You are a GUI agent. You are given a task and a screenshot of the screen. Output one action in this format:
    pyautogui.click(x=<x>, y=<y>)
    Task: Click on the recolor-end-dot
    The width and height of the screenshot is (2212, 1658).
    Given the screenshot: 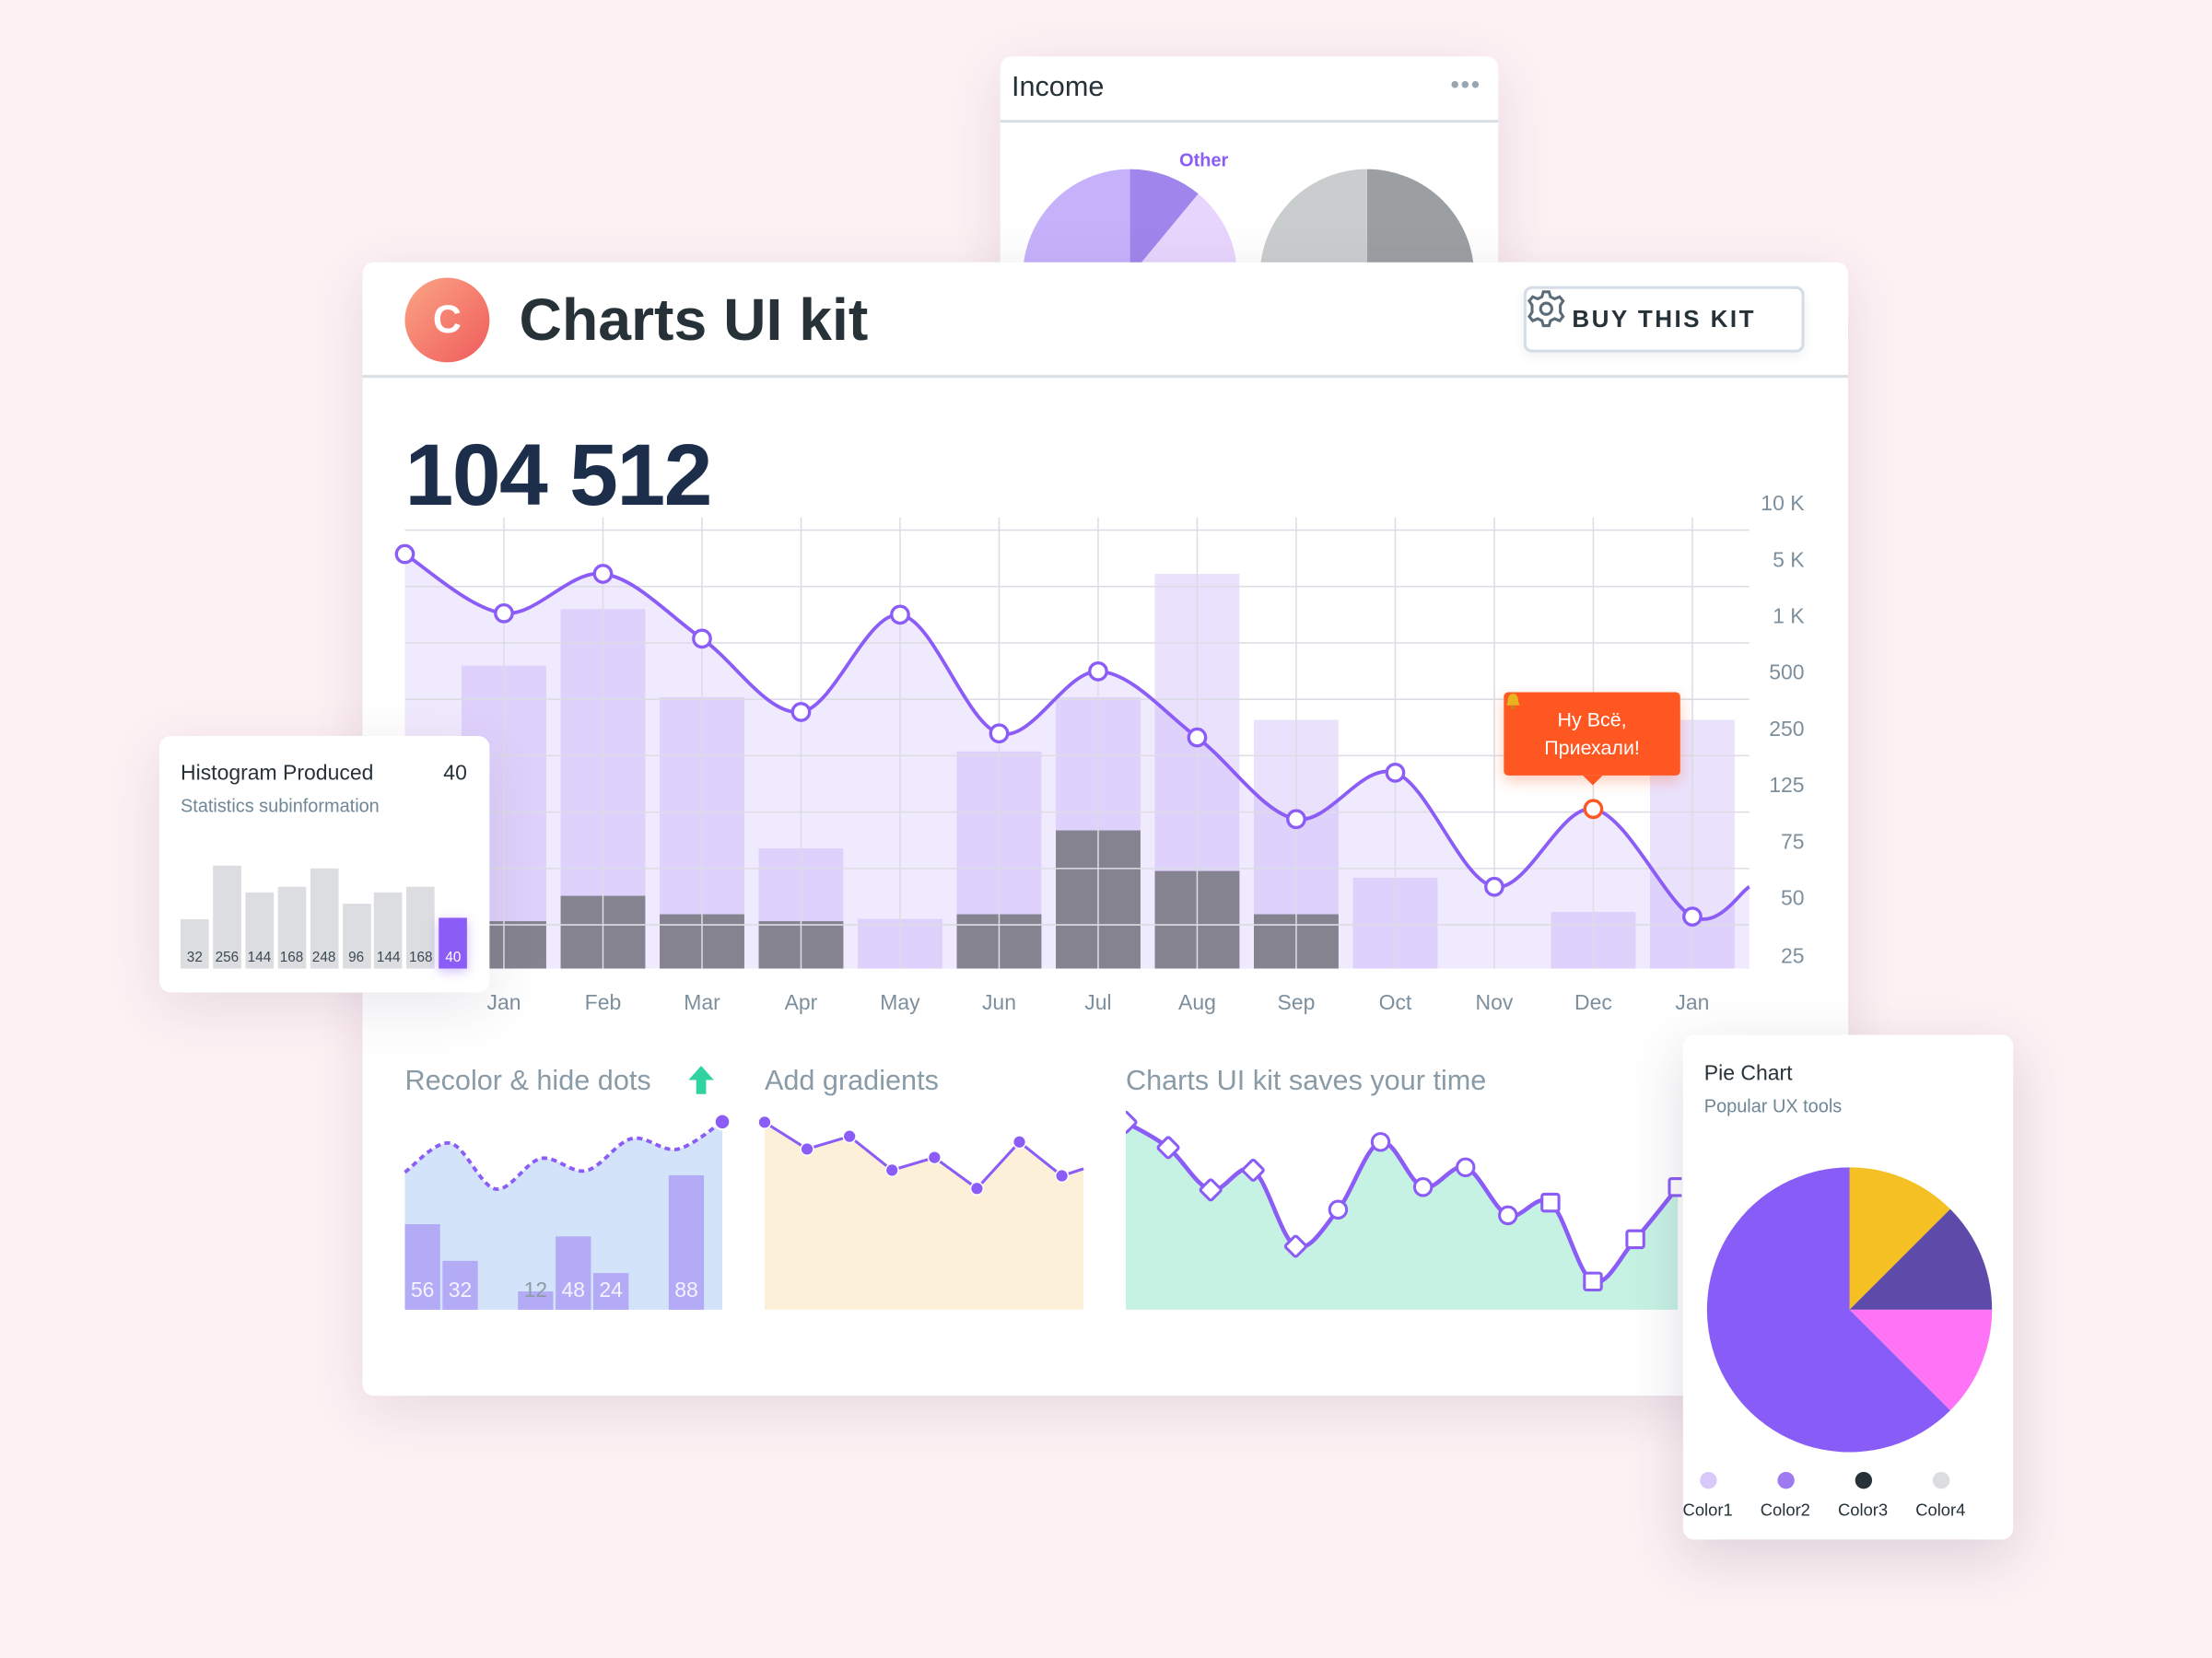 What is the action you would take?
    pyautogui.click(x=722, y=1122)
    